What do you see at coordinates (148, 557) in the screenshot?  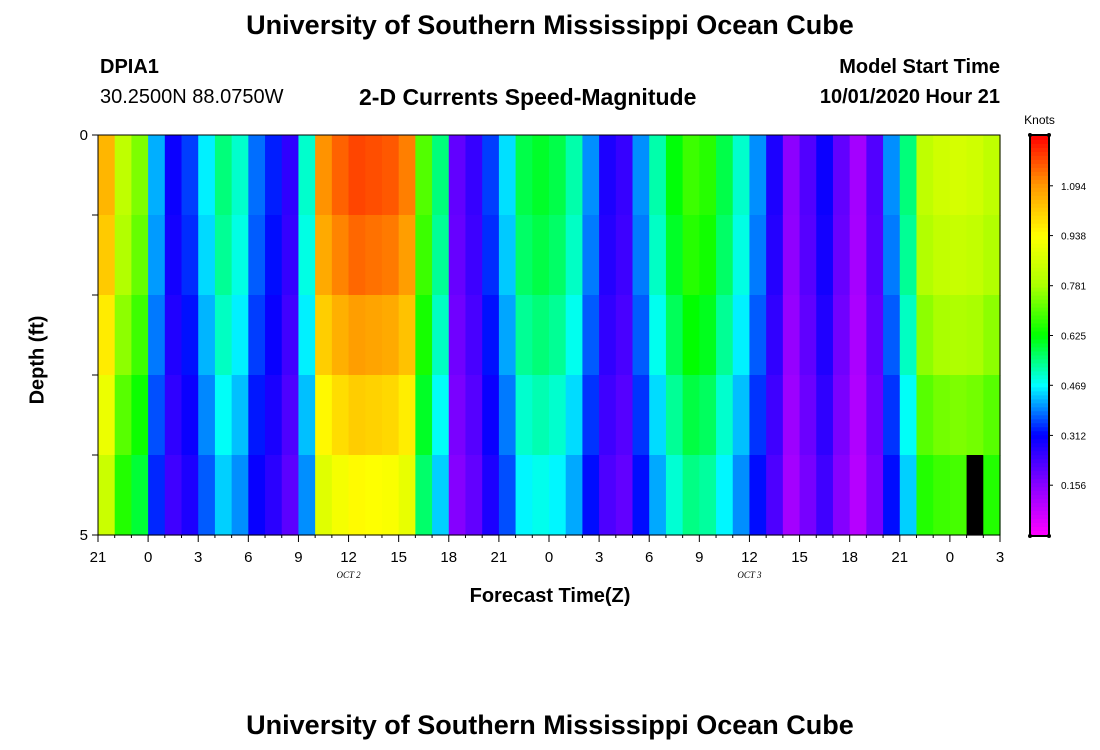 I see `x-tick-label: 0` at bounding box center [148, 557].